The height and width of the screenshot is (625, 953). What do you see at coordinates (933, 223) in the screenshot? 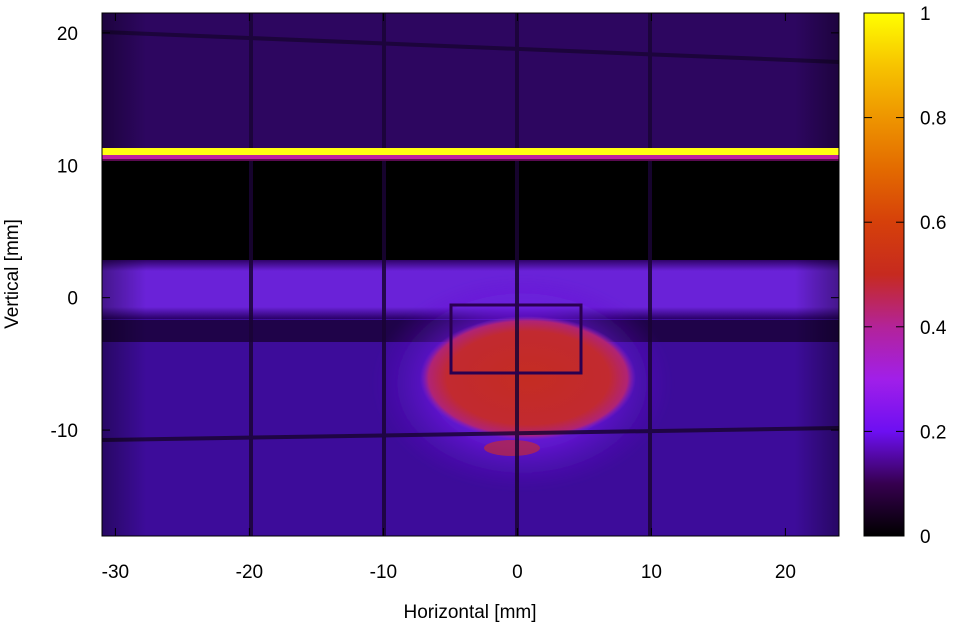
I see `colorbar-tick-label: 0.6` at bounding box center [933, 223].